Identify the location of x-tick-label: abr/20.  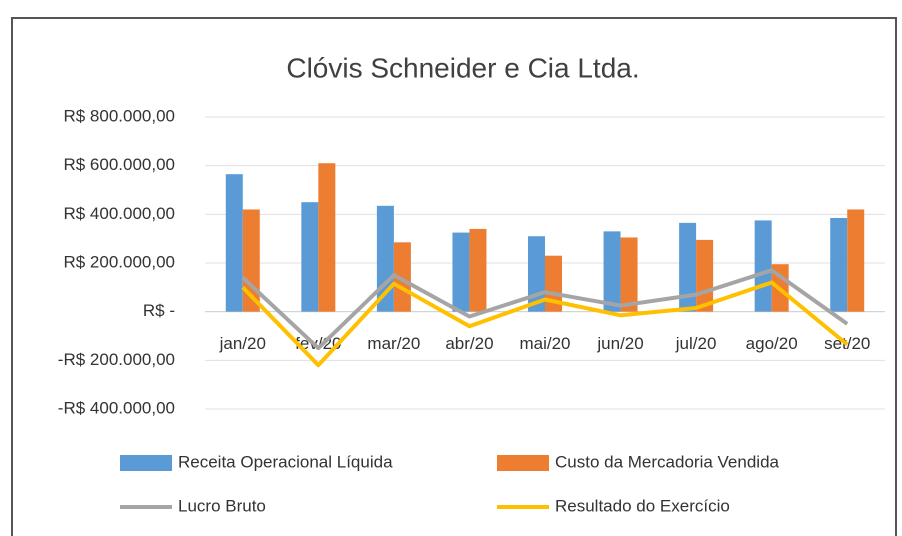
(469, 343).